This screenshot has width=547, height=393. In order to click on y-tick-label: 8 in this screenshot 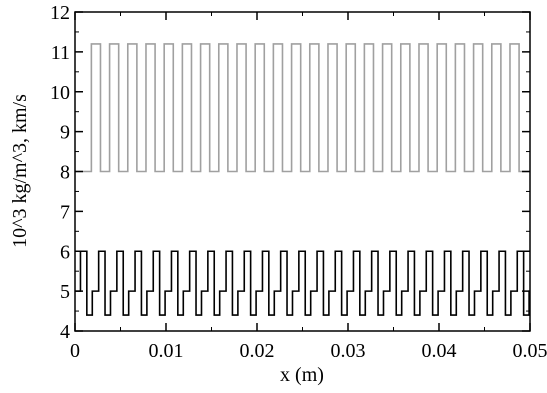, I will do `click(65, 173)`.